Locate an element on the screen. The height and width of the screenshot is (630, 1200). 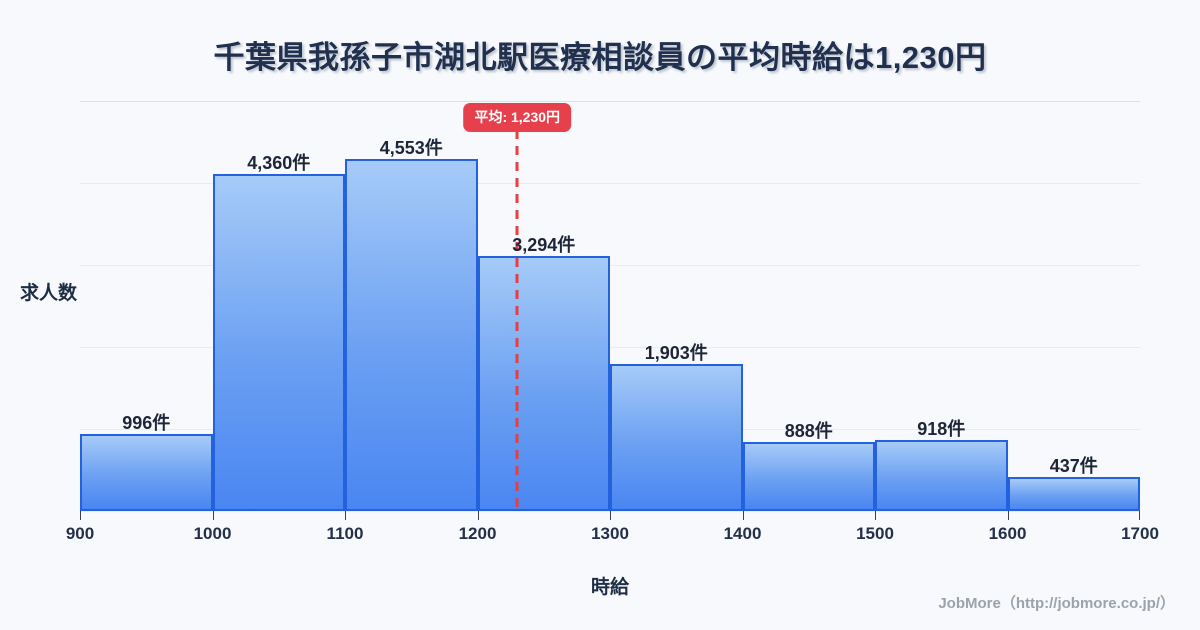
x-axis-tick-label: 1200 is located at coordinates (477, 533).